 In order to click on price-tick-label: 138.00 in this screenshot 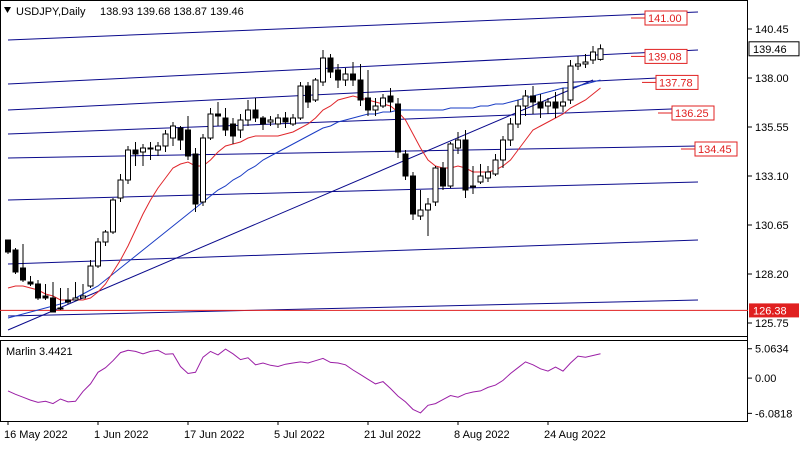, I will do `click(772, 79)`.